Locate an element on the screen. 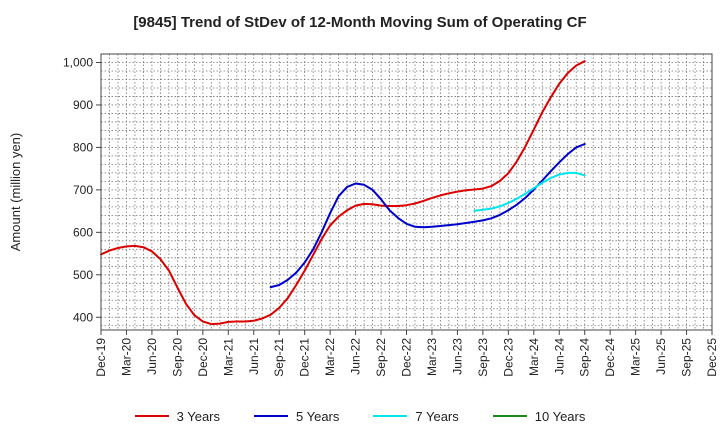 The image size is (720, 440). legend-item-3-years: 3 Years is located at coordinates (177, 416).